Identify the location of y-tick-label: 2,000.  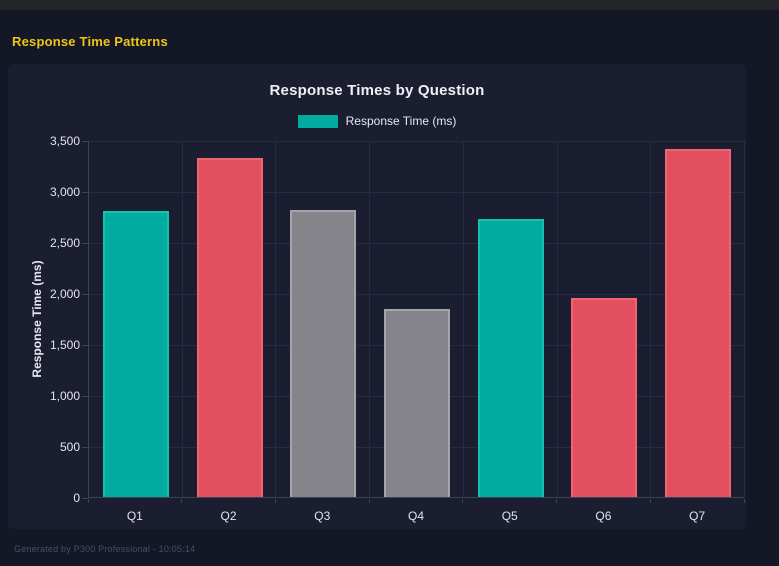
(64, 294).